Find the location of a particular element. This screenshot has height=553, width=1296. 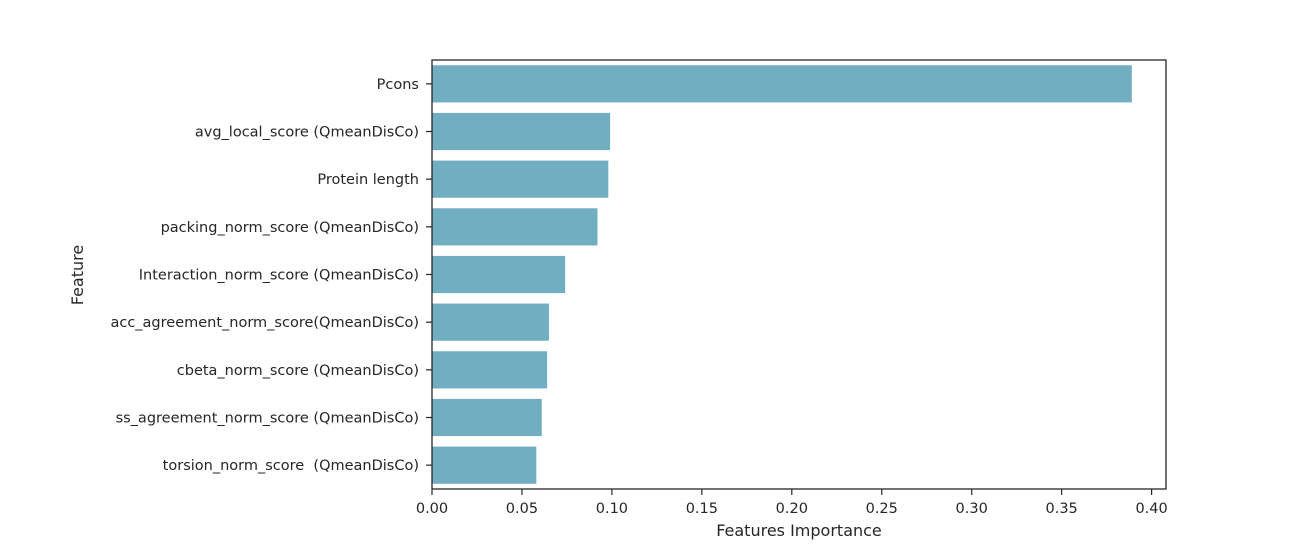

y-tick-label: Interaction_norm_score (QmeanDisCo) is located at coordinates (279, 276).